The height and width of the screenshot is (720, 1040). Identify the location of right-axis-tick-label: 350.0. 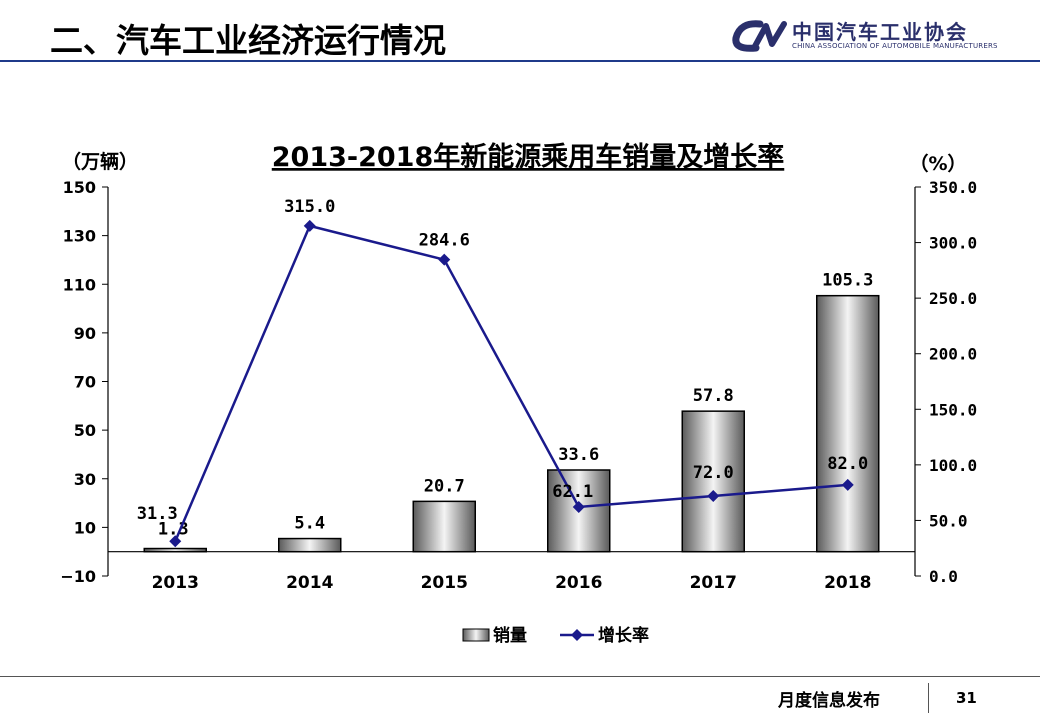
(953, 187).